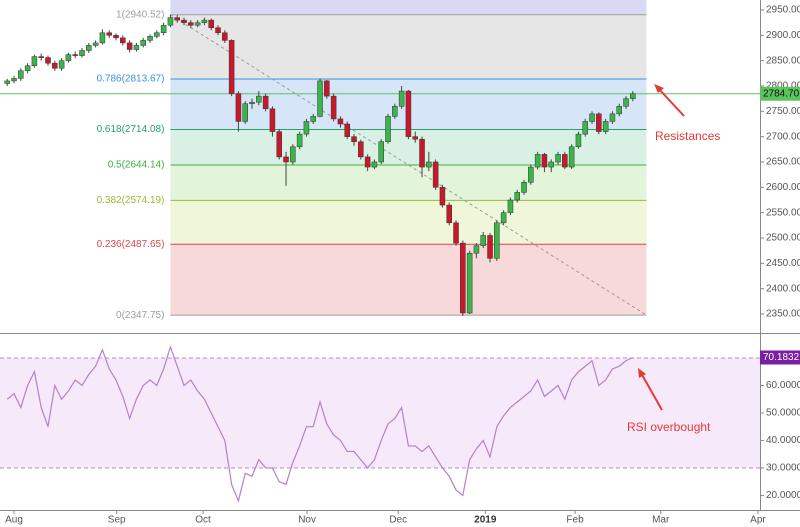 The width and height of the screenshot is (800, 527). Describe the element at coordinates (687, 136) in the screenshot. I see `annotation: Resistances` at that location.